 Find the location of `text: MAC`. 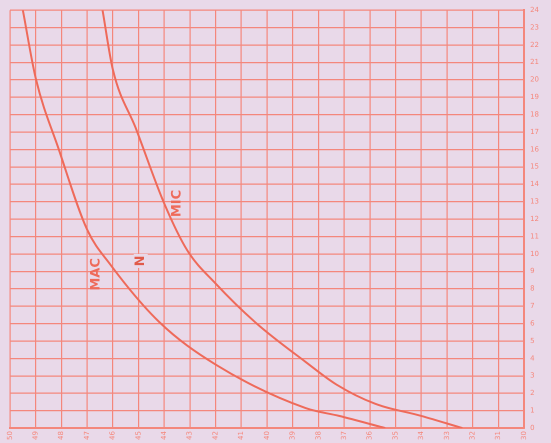

text: MAC is located at coordinates (96, 274).